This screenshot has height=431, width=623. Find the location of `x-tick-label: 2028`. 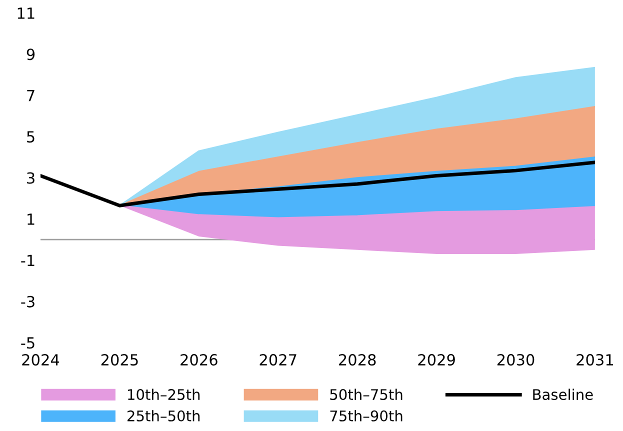

x-tick-label: 2028 is located at coordinates (357, 360).